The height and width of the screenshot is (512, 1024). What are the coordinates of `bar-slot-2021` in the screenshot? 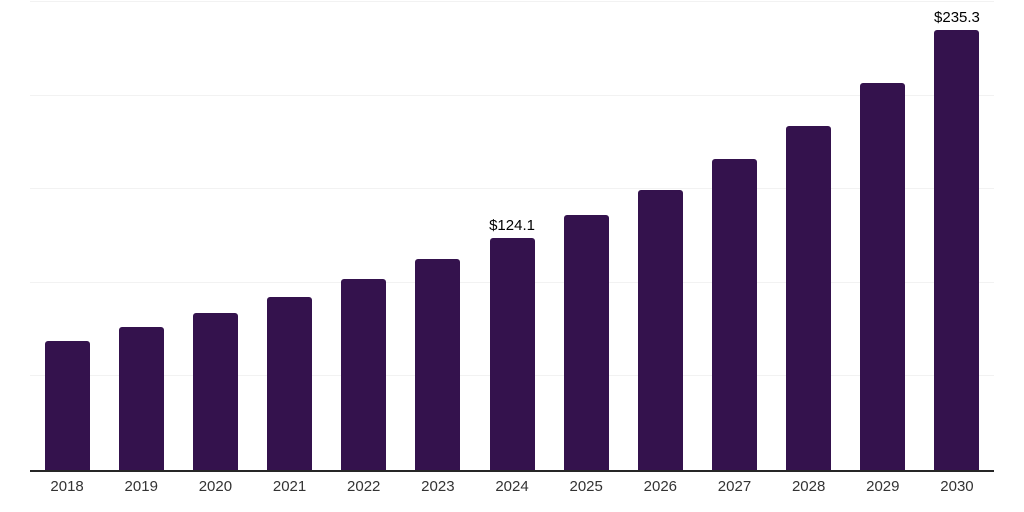 It's located at (289, 236).